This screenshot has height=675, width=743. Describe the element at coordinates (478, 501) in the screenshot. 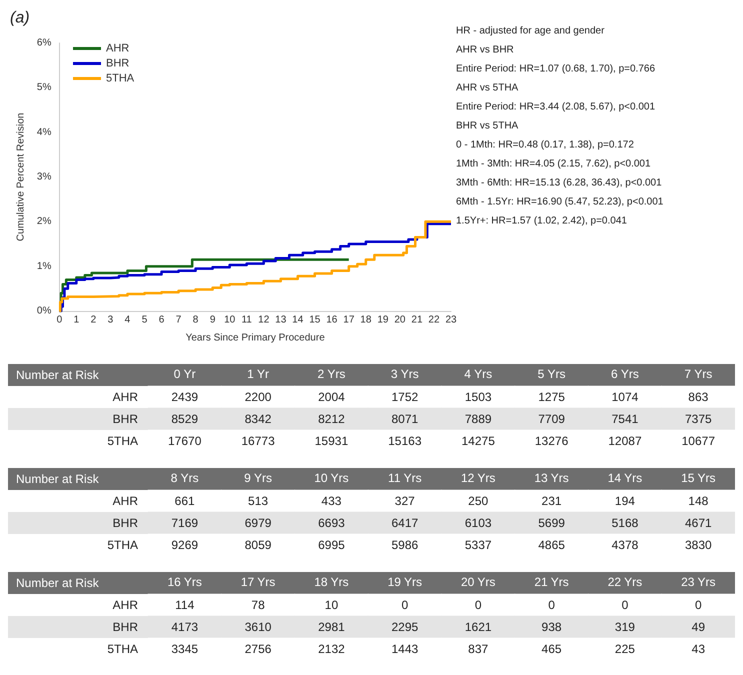

I see `data-label: 250` at that location.